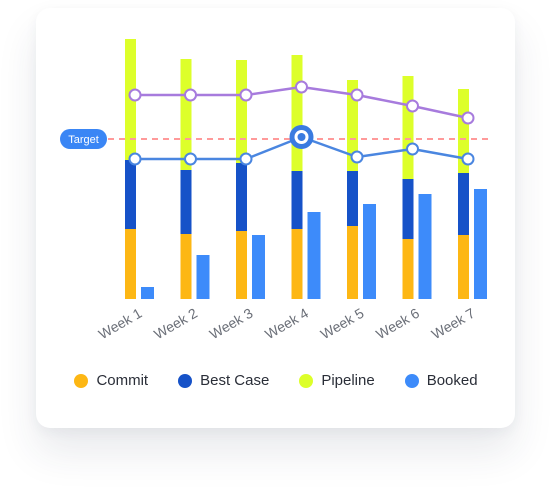 The height and width of the screenshot is (500, 552). Describe the element at coordinates (452, 380) in the screenshot. I see `legend-label-booked: Booked` at that location.